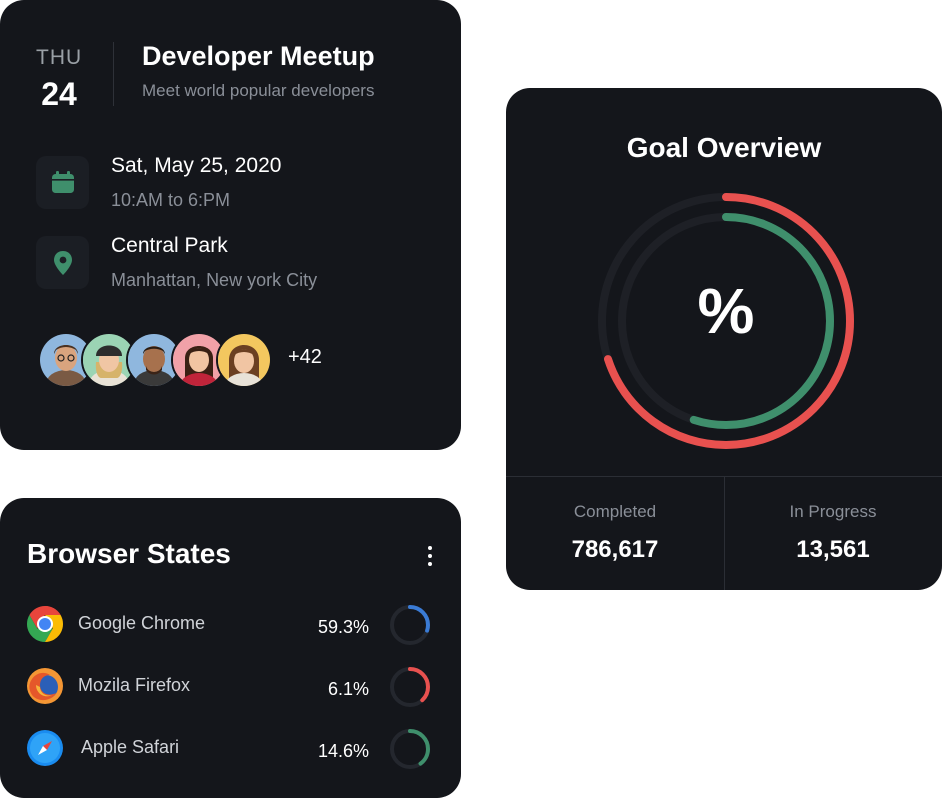 This screenshot has width=944, height=798. I want to click on goal-ring-chart, so click(726, 321).